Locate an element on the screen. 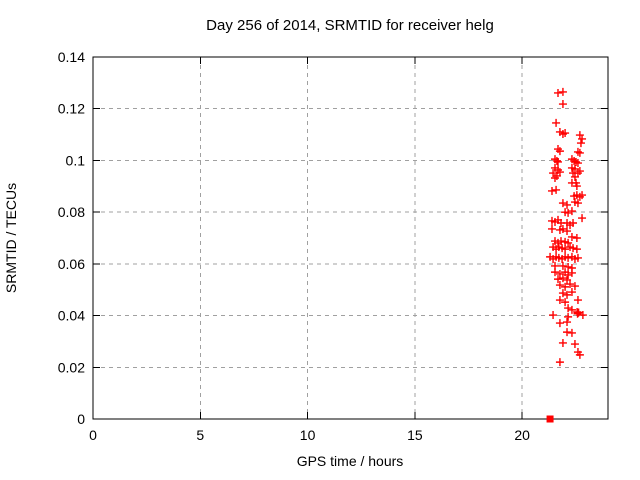  data-point-square is located at coordinates (550, 419).